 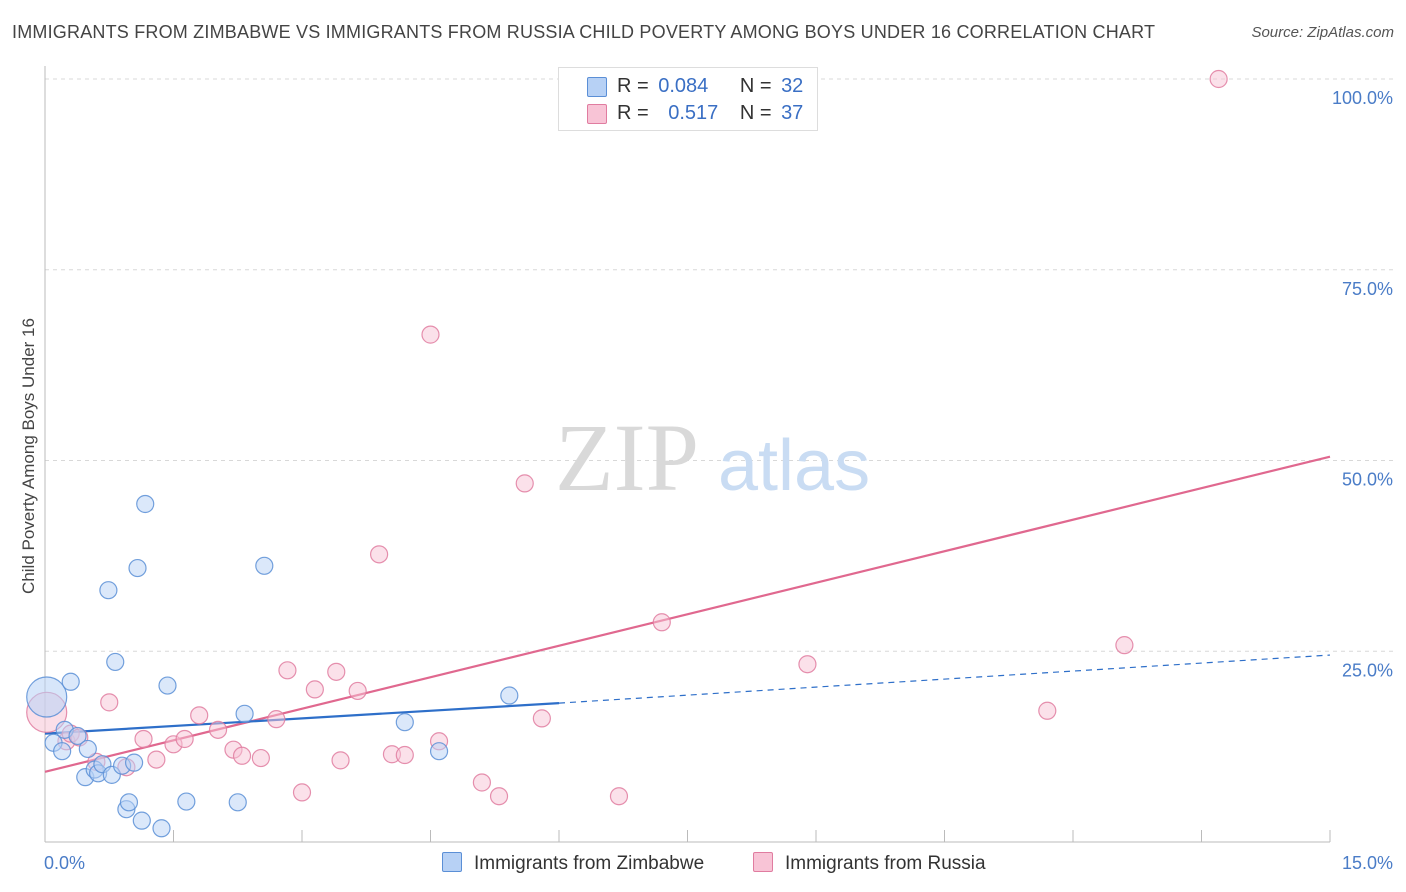 What do you see at coordinates (597, 87) in the screenshot?
I see `legend-swatch-zimbabwe` at bounding box center [597, 87].